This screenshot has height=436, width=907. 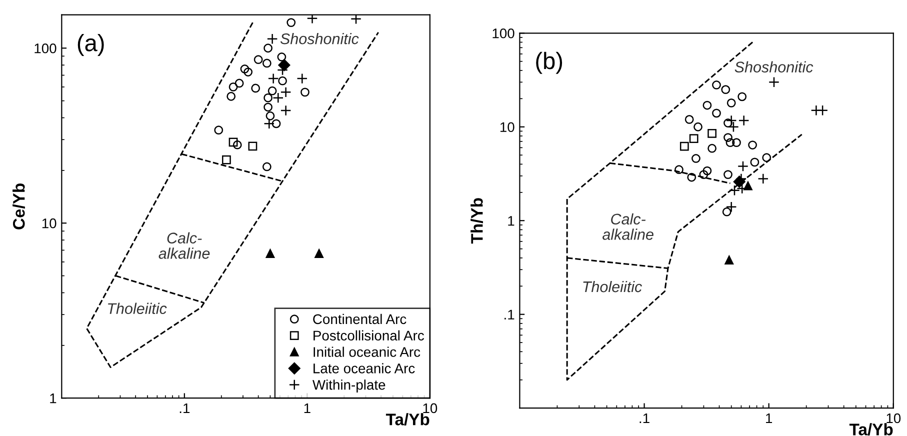 I want to click on text: (b), so click(x=549, y=63).